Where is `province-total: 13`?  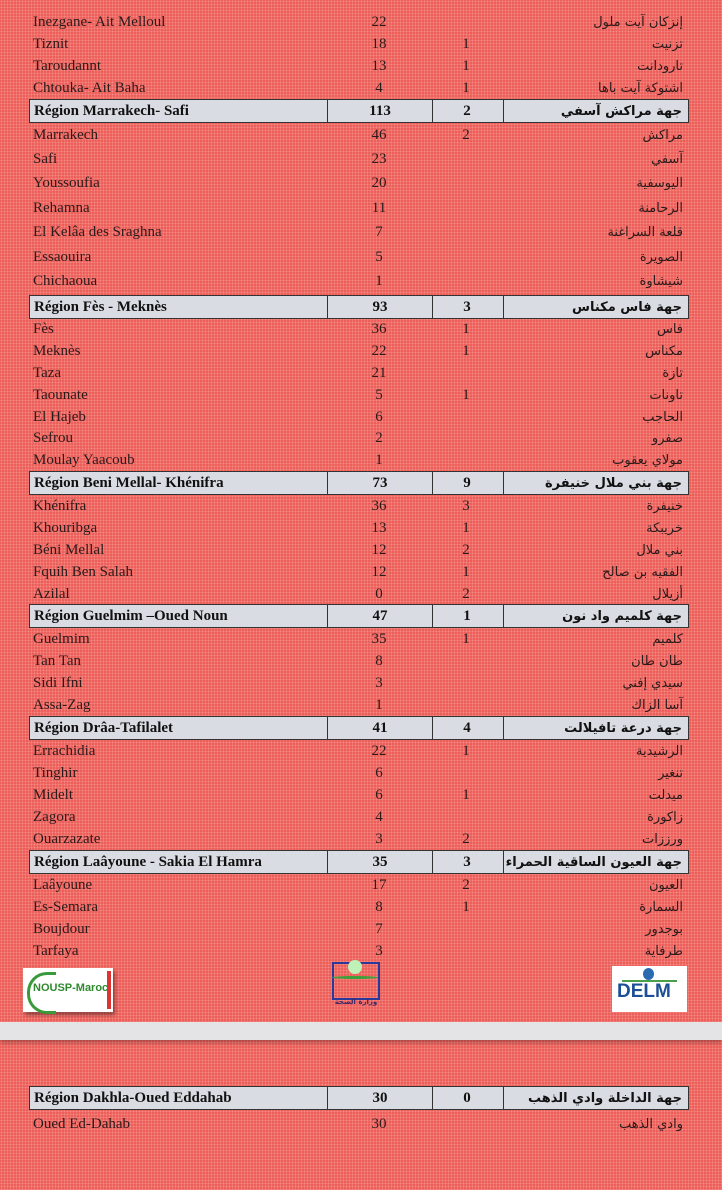 province-total: 13 is located at coordinates (379, 65).